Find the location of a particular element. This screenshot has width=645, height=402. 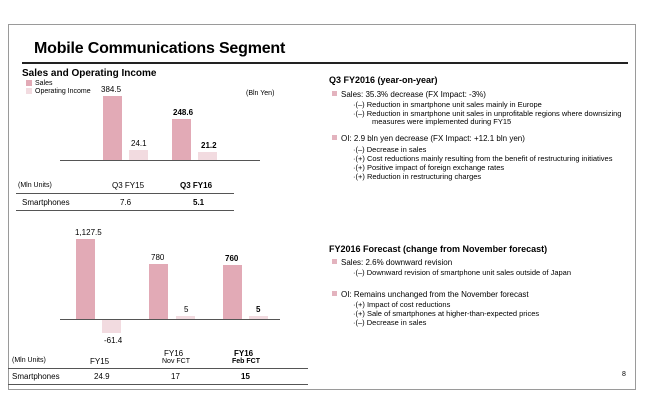

table1-bottom-rule is located at coordinates (125, 210).